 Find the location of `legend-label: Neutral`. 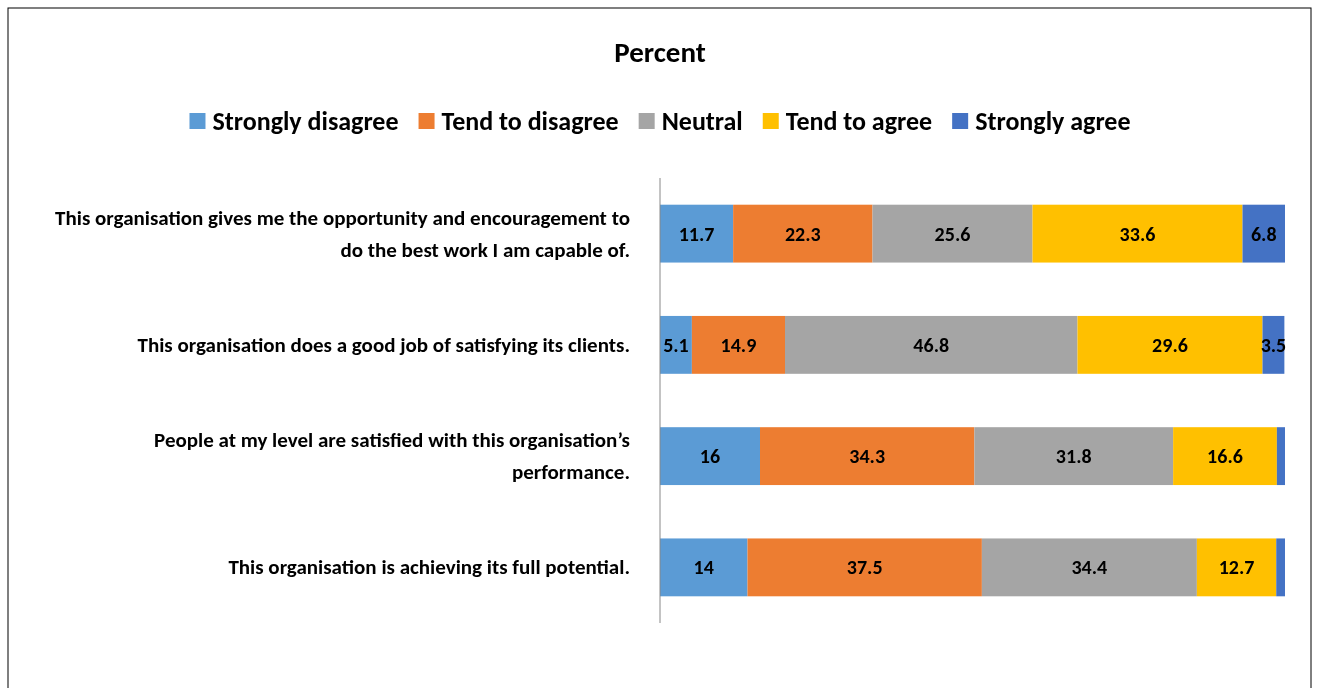

legend-label: Neutral is located at coordinates (702, 121).